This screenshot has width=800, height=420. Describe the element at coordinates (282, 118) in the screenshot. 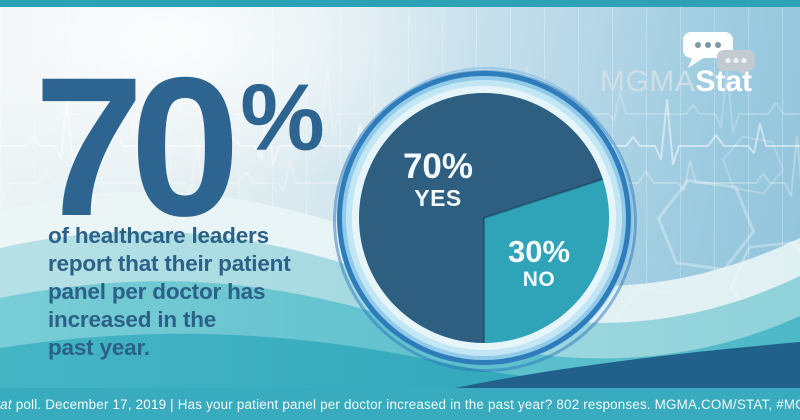

I see `headline-percent-sign: %` at that location.